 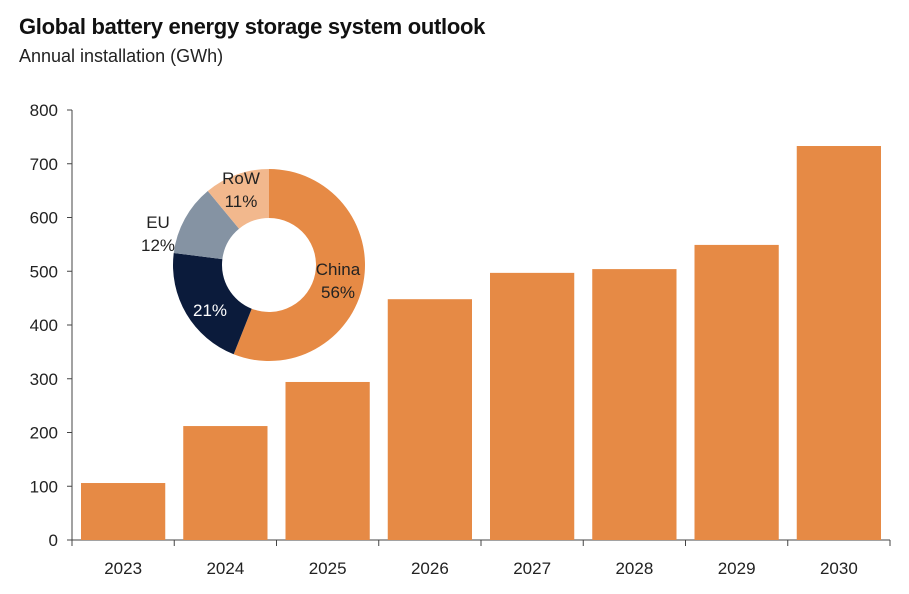 I want to click on y-tick-label: 700, so click(x=44, y=164).